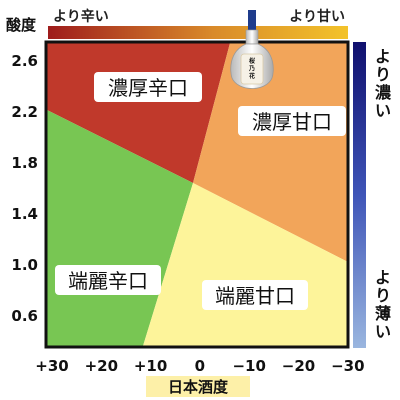 This screenshot has height=400, width=400. I want to click on y-tick-label: 2.6, so click(24, 61).